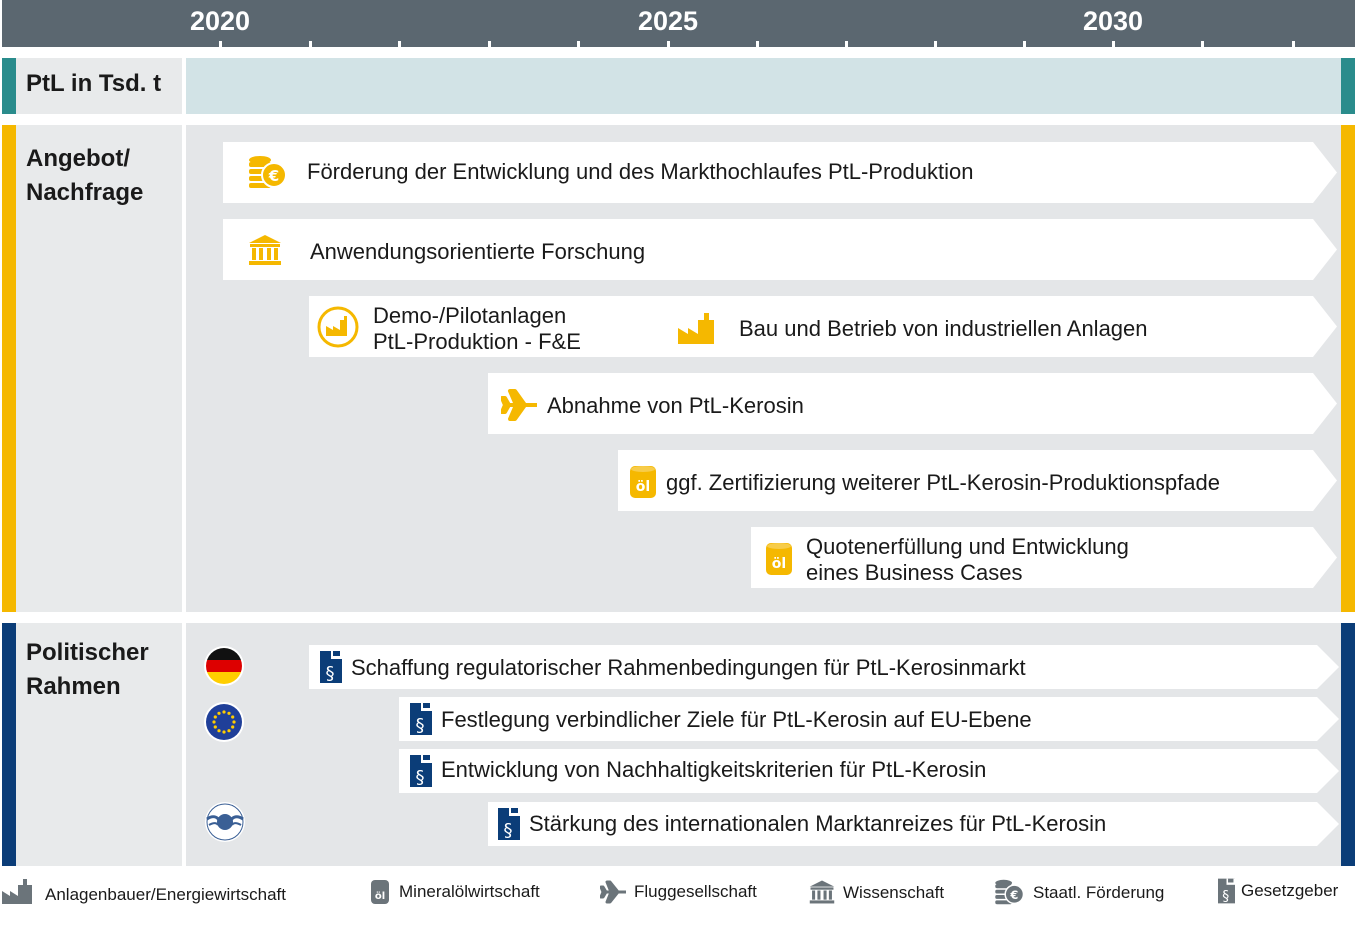 This screenshot has height=926, width=1357. Describe the element at coordinates (87, 652) in the screenshot. I see `policy-label-line1: Politischer` at that location.